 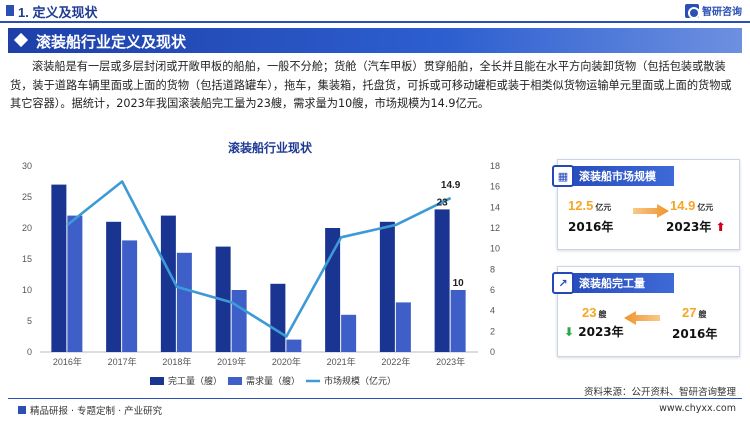 I want to click on section-marker, so click(x=10, y=10).